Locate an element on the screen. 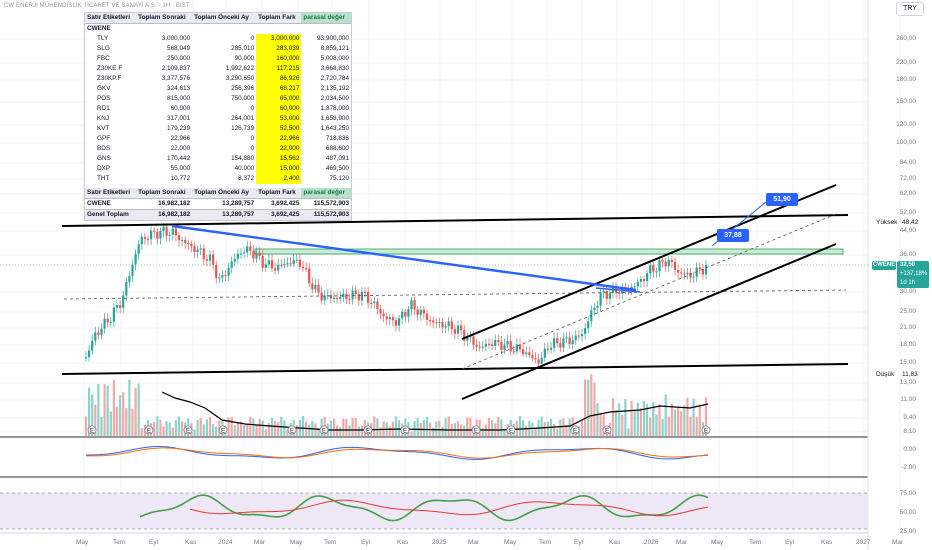  pivot-cell: FBC is located at coordinates (103, 58).